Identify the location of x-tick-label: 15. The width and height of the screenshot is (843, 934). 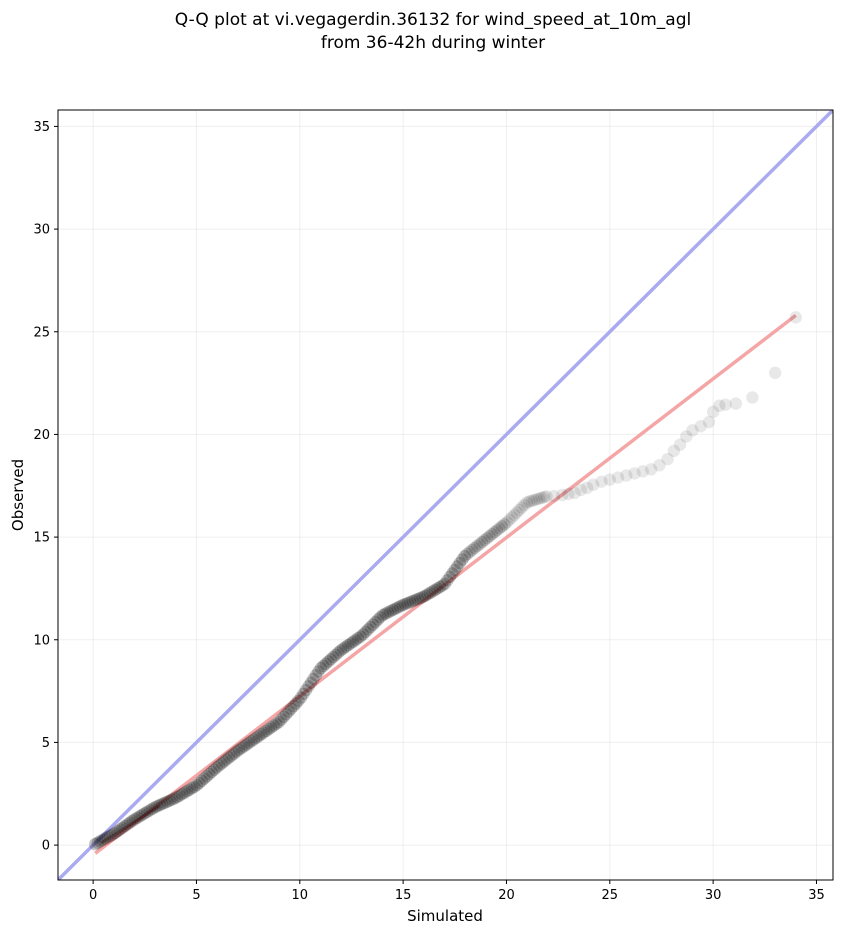
(403, 895).